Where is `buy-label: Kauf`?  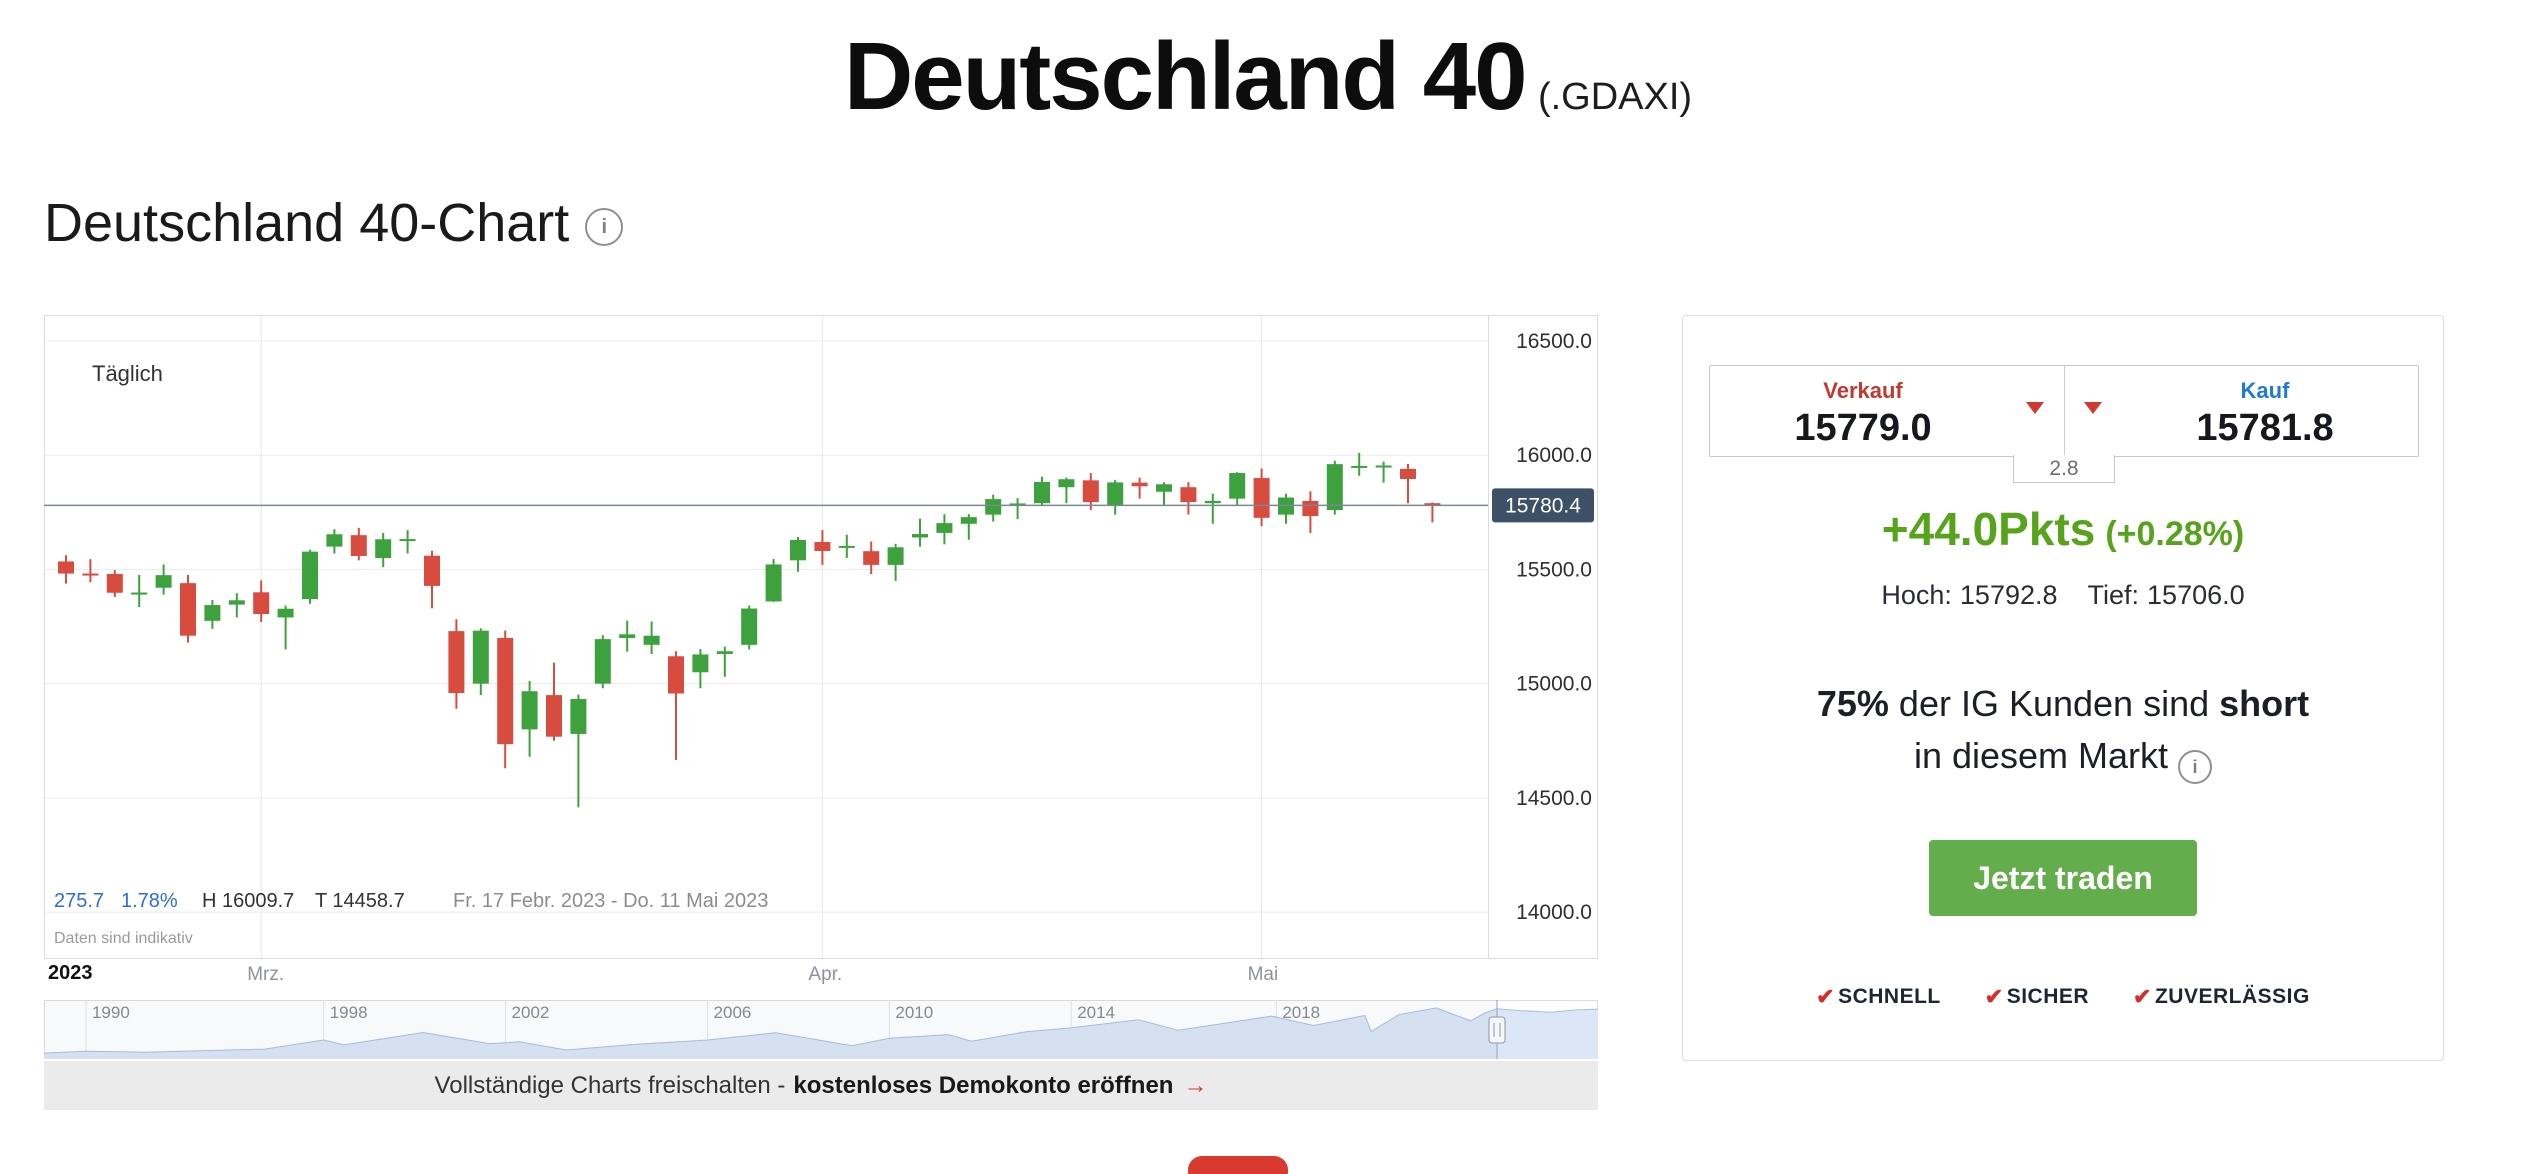 buy-label: Kauf is located at coordinates (2265, 390).